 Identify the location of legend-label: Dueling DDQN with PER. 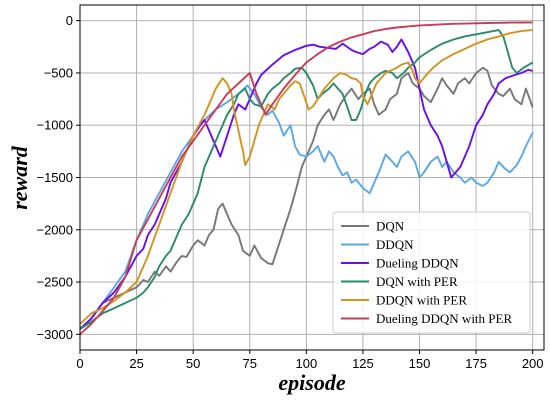
(444, 318).